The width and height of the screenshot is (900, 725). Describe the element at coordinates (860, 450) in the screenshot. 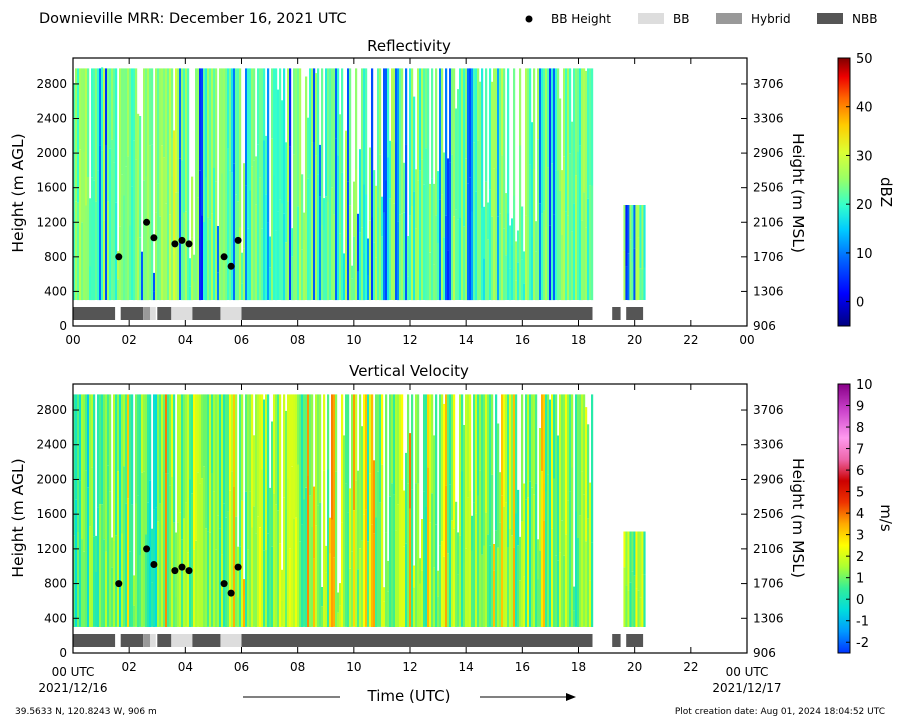

I see `velocity-colorbar-tick-label: 7` at that location.